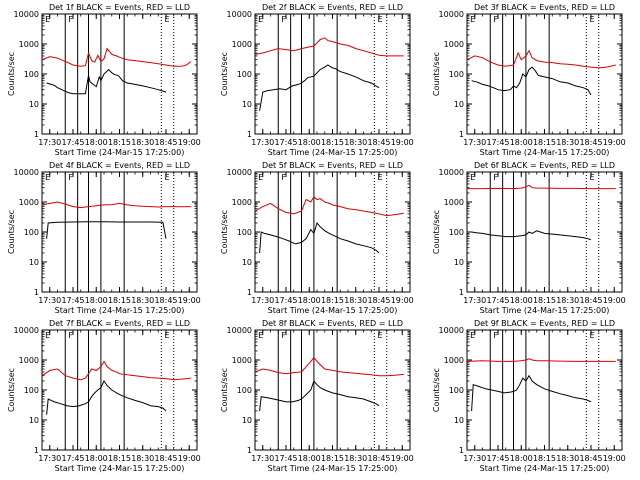 The height and width of the screenshot is (480, 640). I want to click on chart-title: Det 3f BLACK = Events, RED = LLD, so click(544, 7).